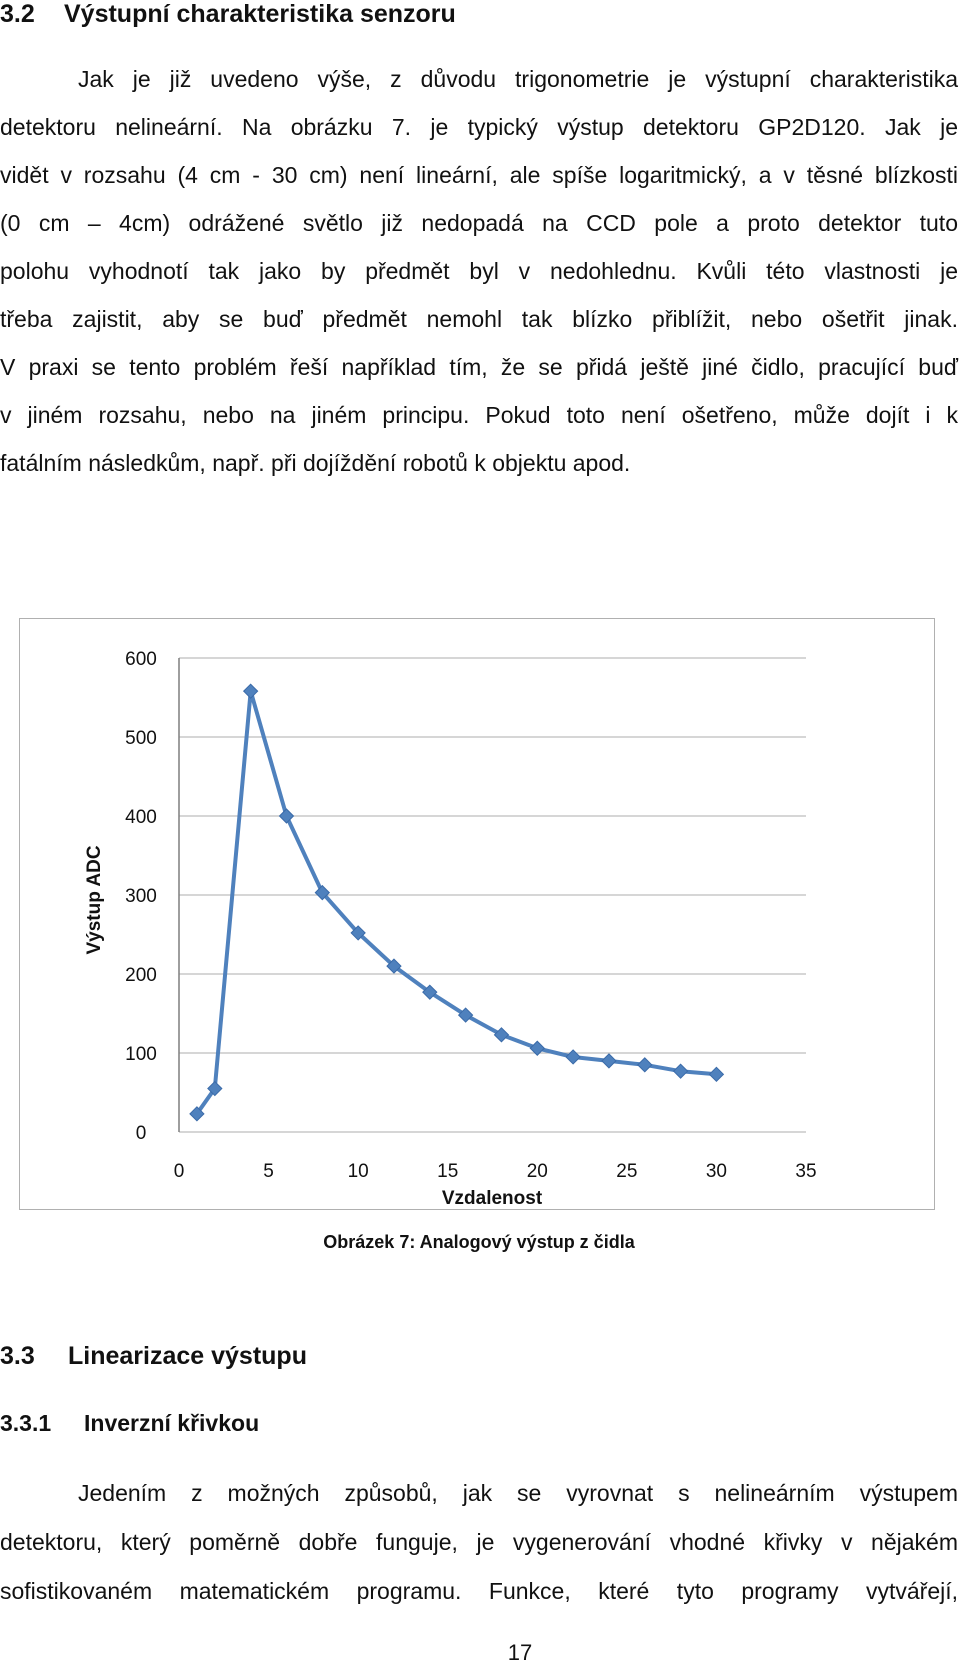 The image size is (960, 1666). What do you see at coordinates (141, 817) in the screenshot?
I see `y-tick-label: 400` at bounding box center [141, 817].